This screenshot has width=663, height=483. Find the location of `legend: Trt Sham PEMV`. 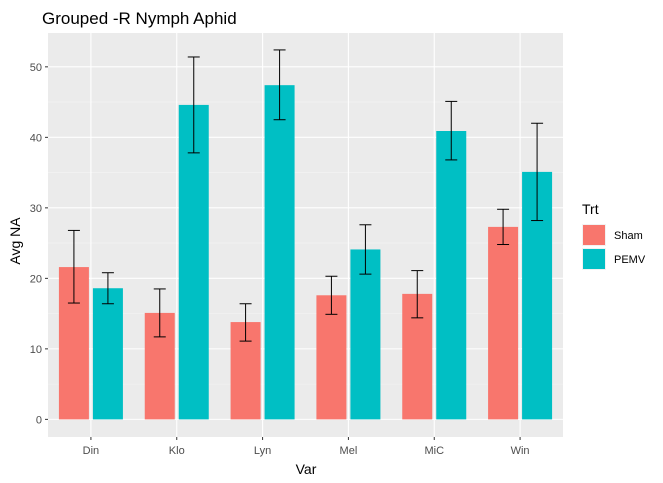

legend: Trt Sham PEMV is located at coordinates (614, 235).